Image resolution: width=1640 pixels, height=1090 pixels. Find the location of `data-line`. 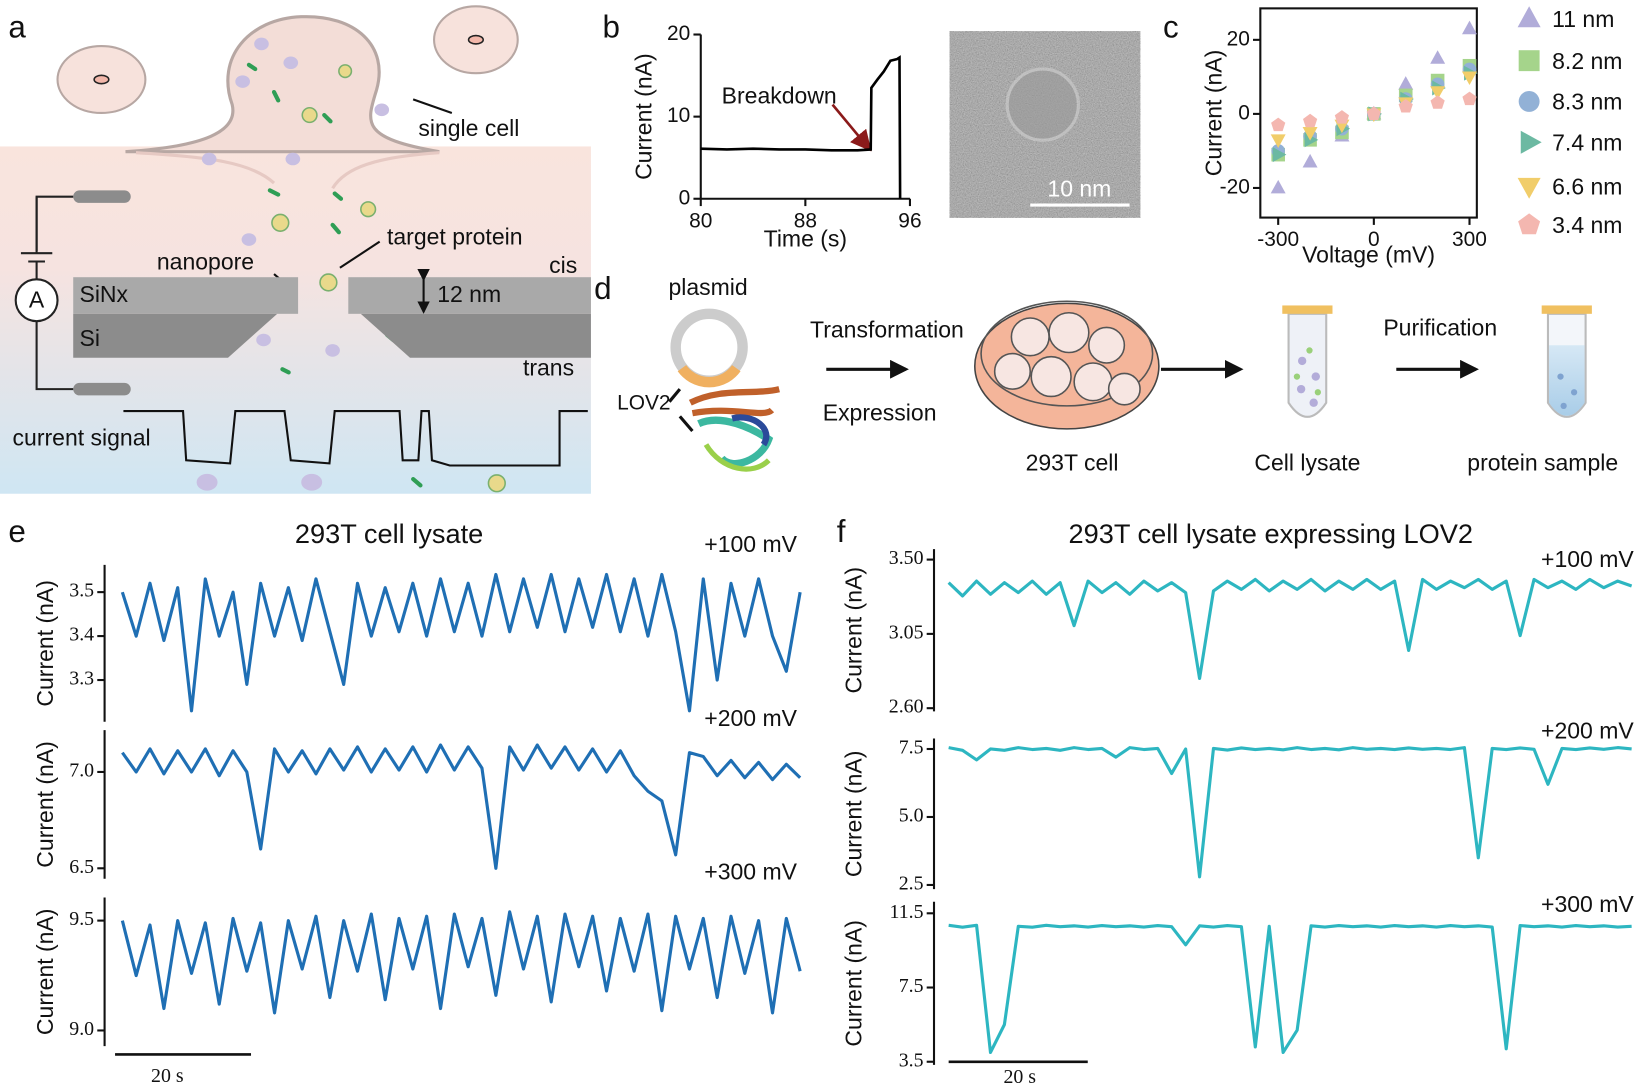

data-line is located at coordinates (801, 127).